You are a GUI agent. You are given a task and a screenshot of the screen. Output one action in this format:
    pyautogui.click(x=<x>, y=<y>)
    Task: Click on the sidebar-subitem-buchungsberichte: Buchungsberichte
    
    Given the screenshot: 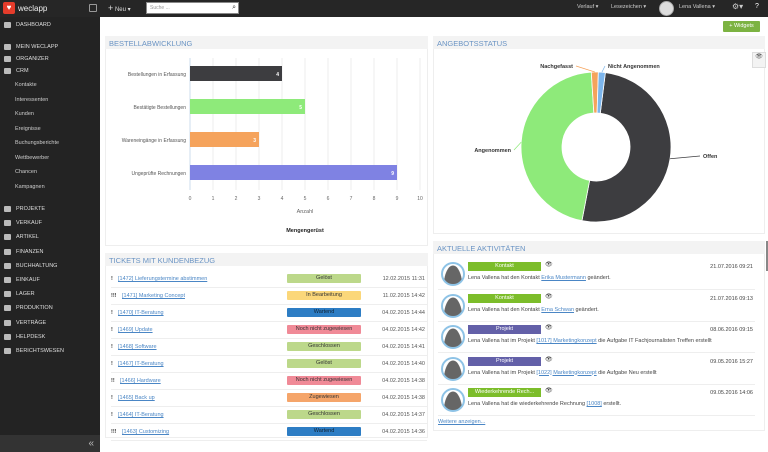 What is the action you would take?
    pyautogui.click(x=37, y=143)
    